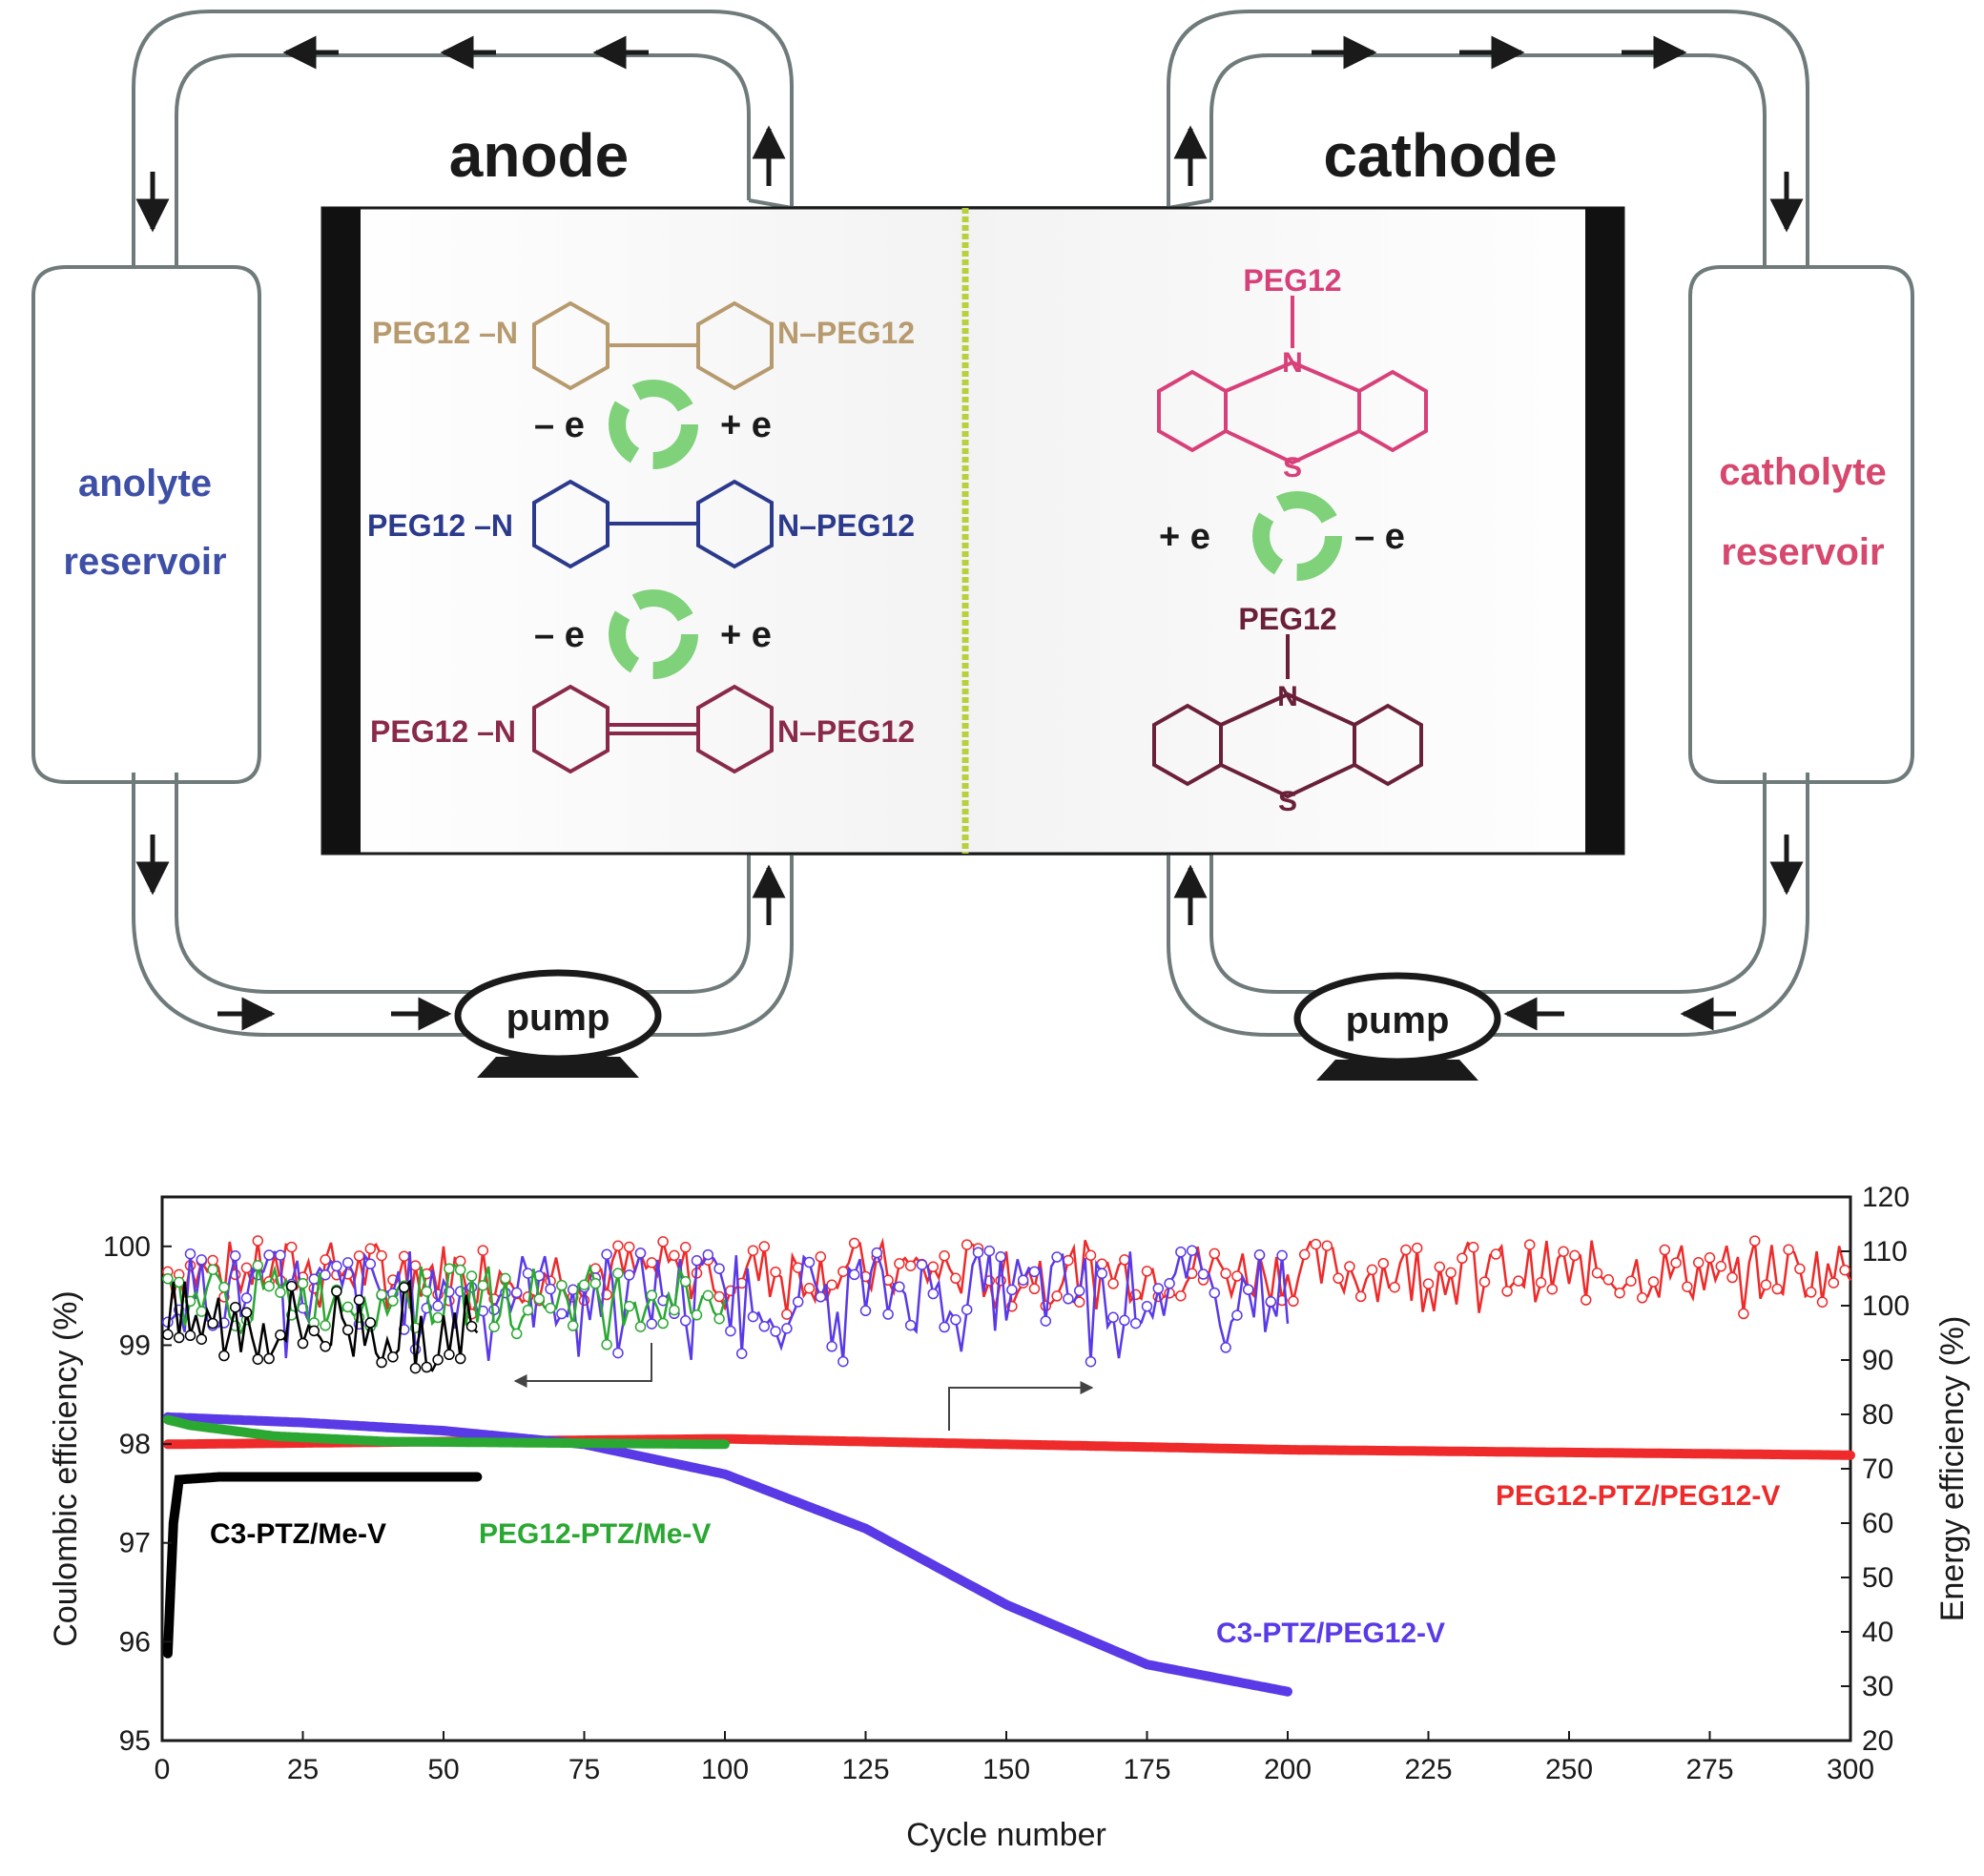 The width and height of the screenshot is (1984, 1876). What do you see at coordinates (558, 1018) in the screenshot?
I see `pump-left-label: pump` at bounding box center [558, 1018].